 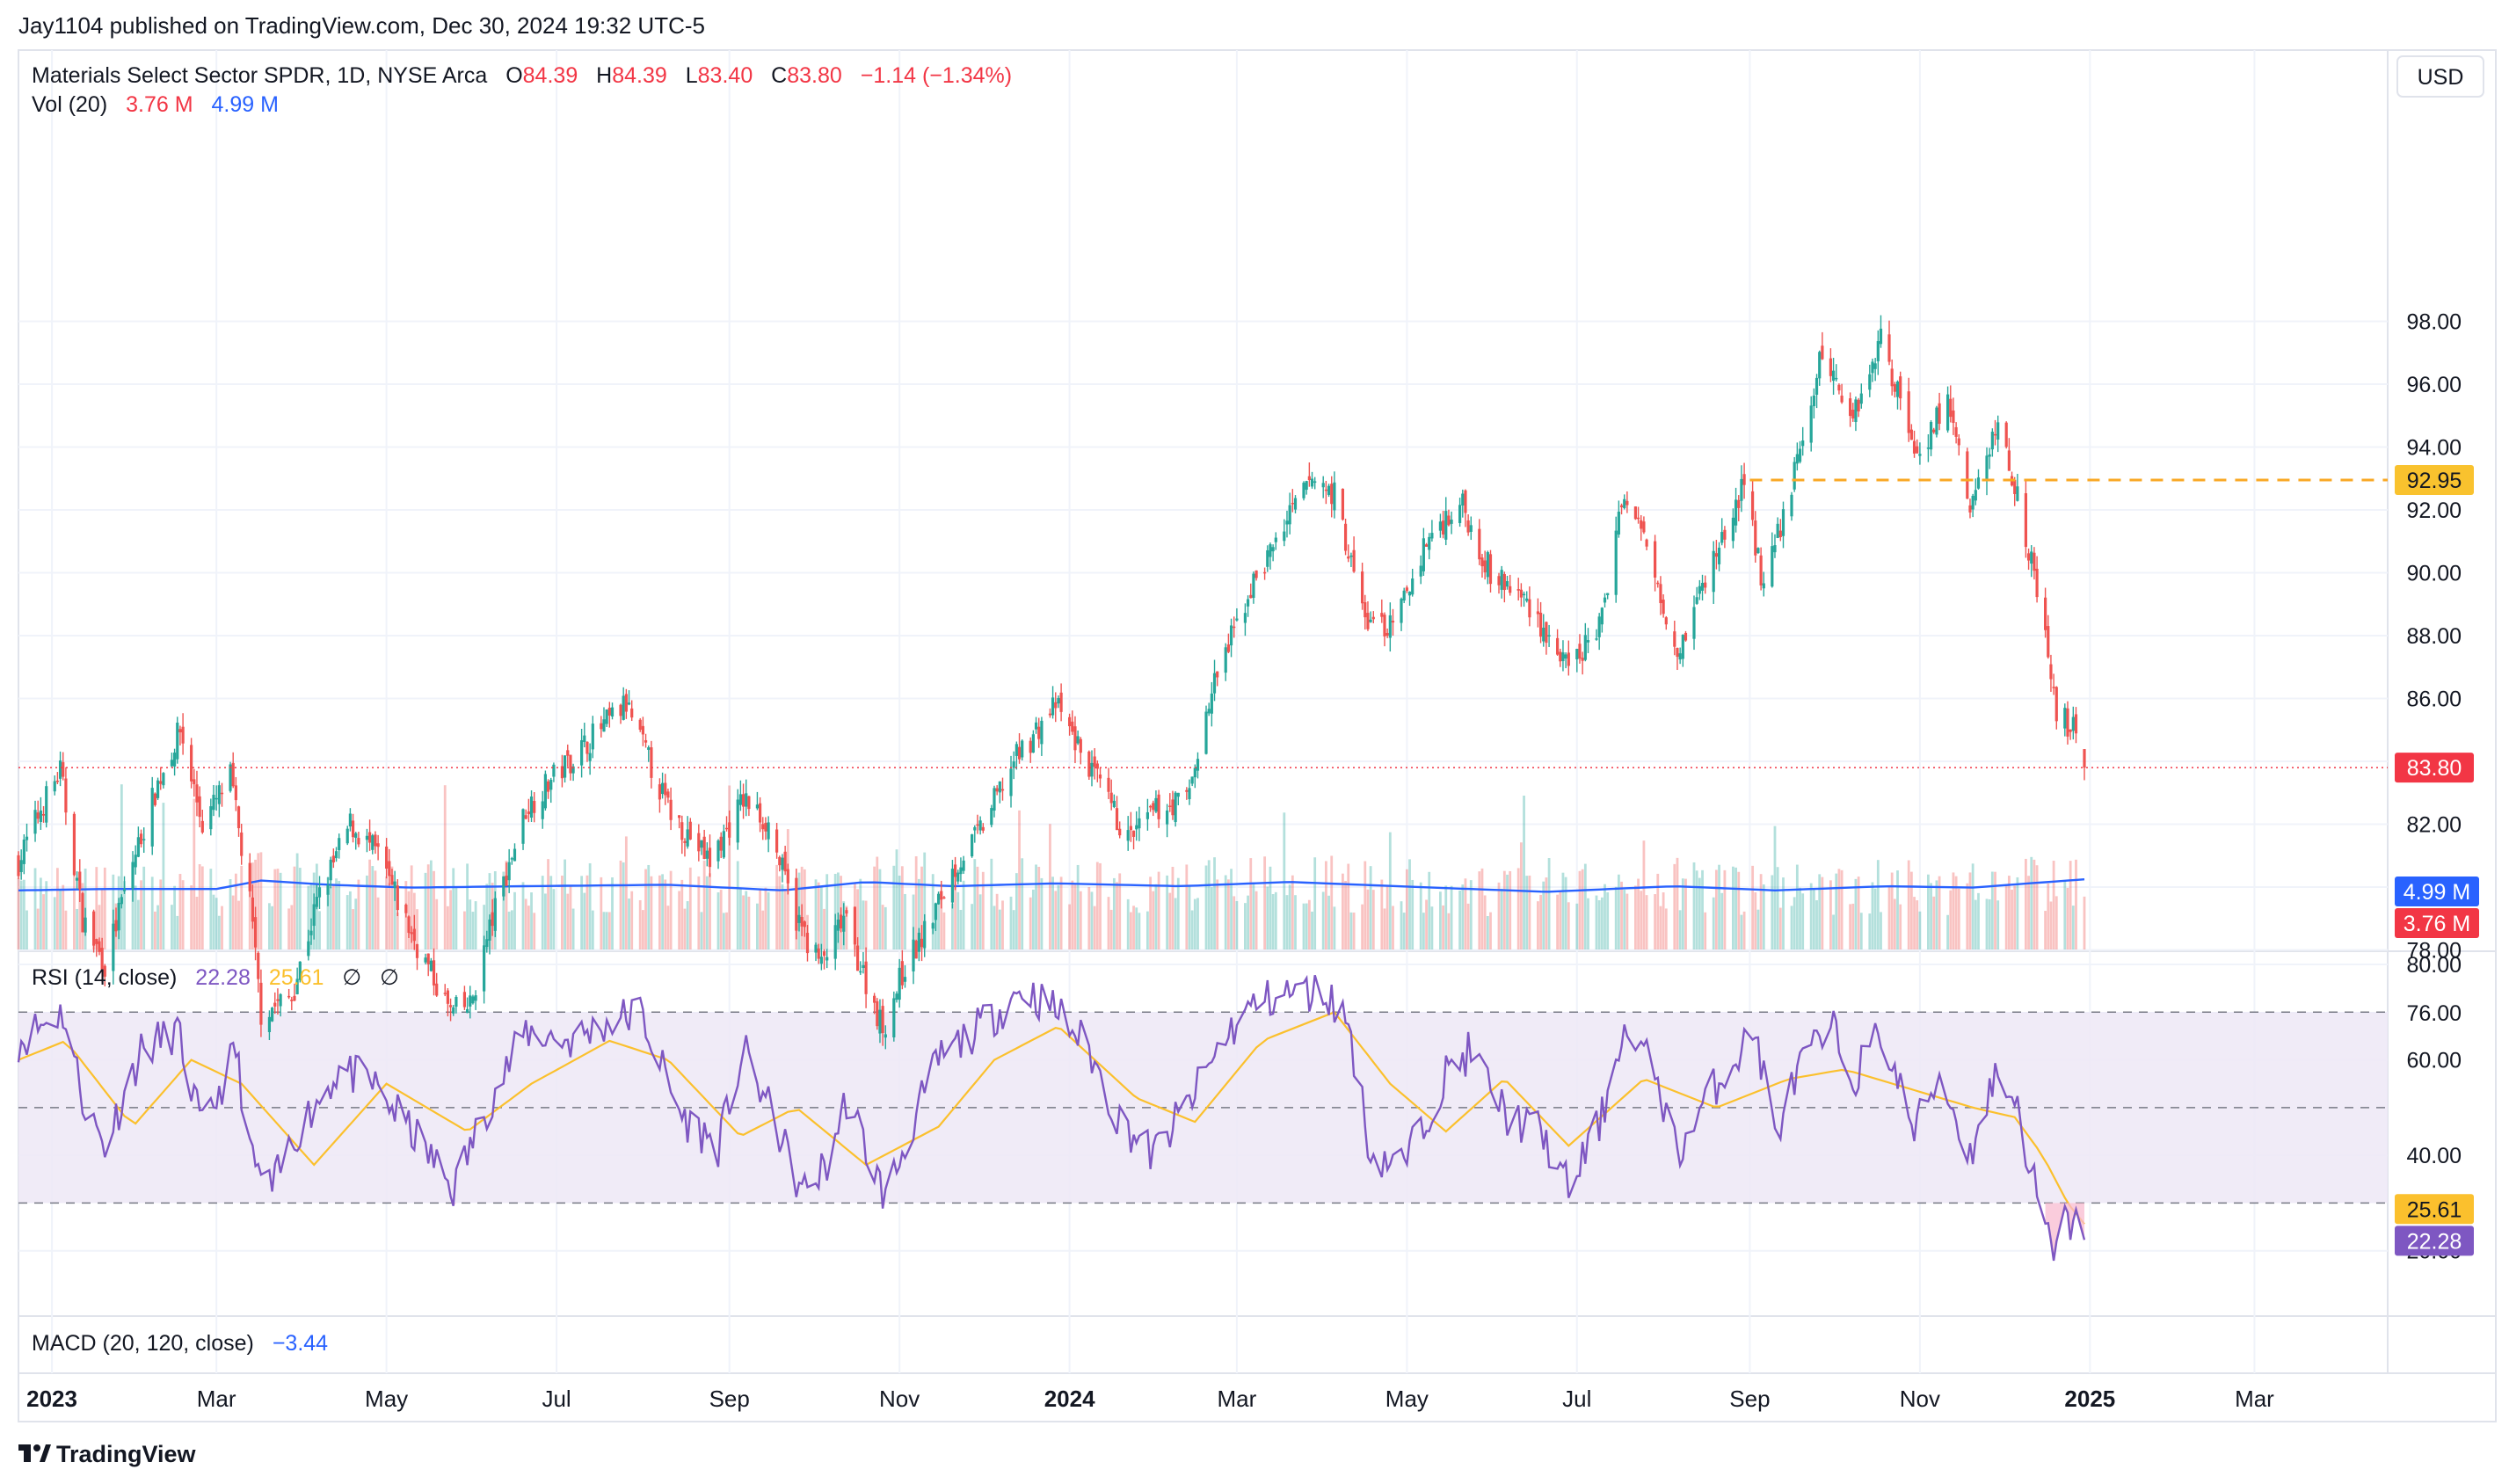 I want to click on time-tick-label: Mar, so click(x=1237, y=1399).